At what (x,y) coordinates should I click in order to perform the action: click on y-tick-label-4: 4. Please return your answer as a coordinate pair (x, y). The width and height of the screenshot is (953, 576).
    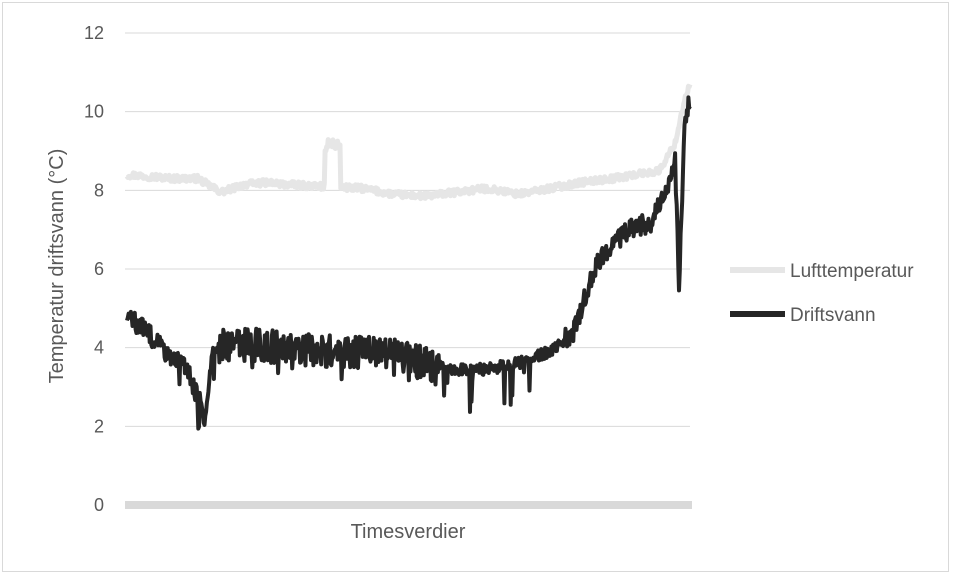
    Looking at the image, I should click on (99, 348).